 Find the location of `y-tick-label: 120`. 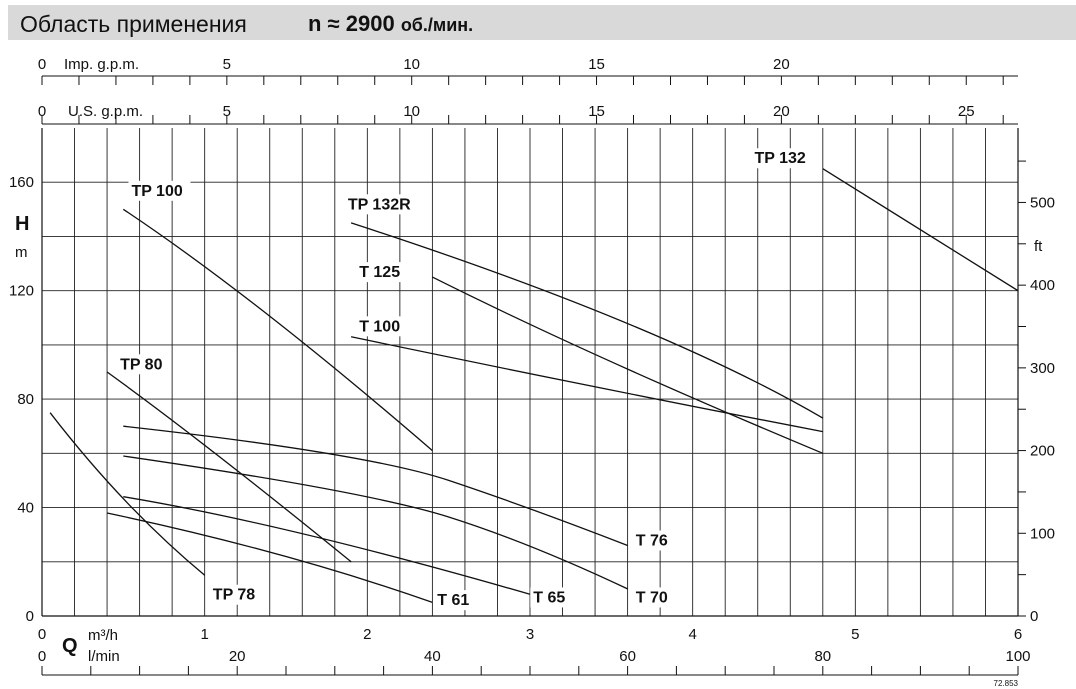

y-tick-label: 120 is located at coordinates (21, 291).